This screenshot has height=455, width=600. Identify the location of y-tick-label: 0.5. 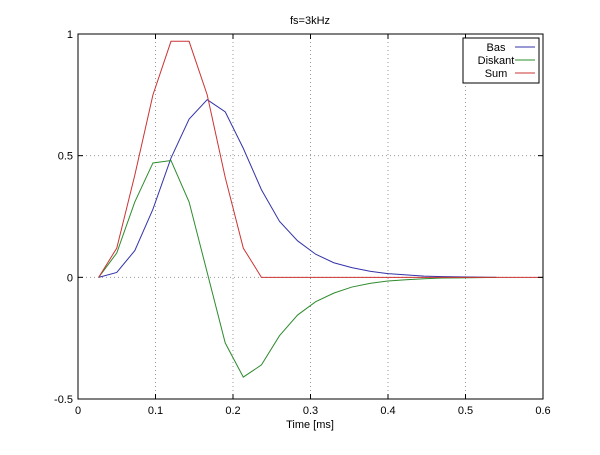
(65, 157).